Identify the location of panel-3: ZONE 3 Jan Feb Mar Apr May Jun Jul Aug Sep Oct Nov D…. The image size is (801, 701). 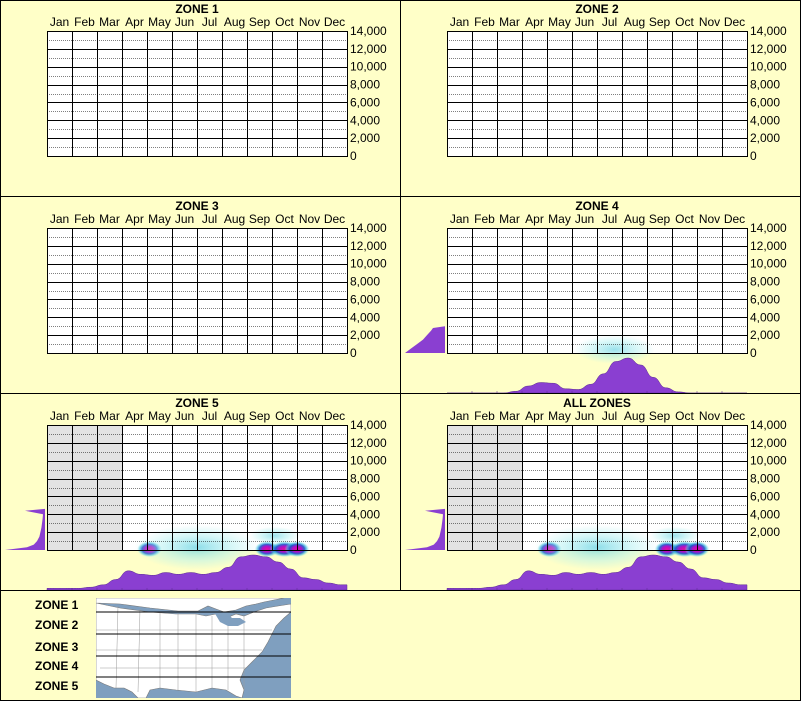
(217, 296).